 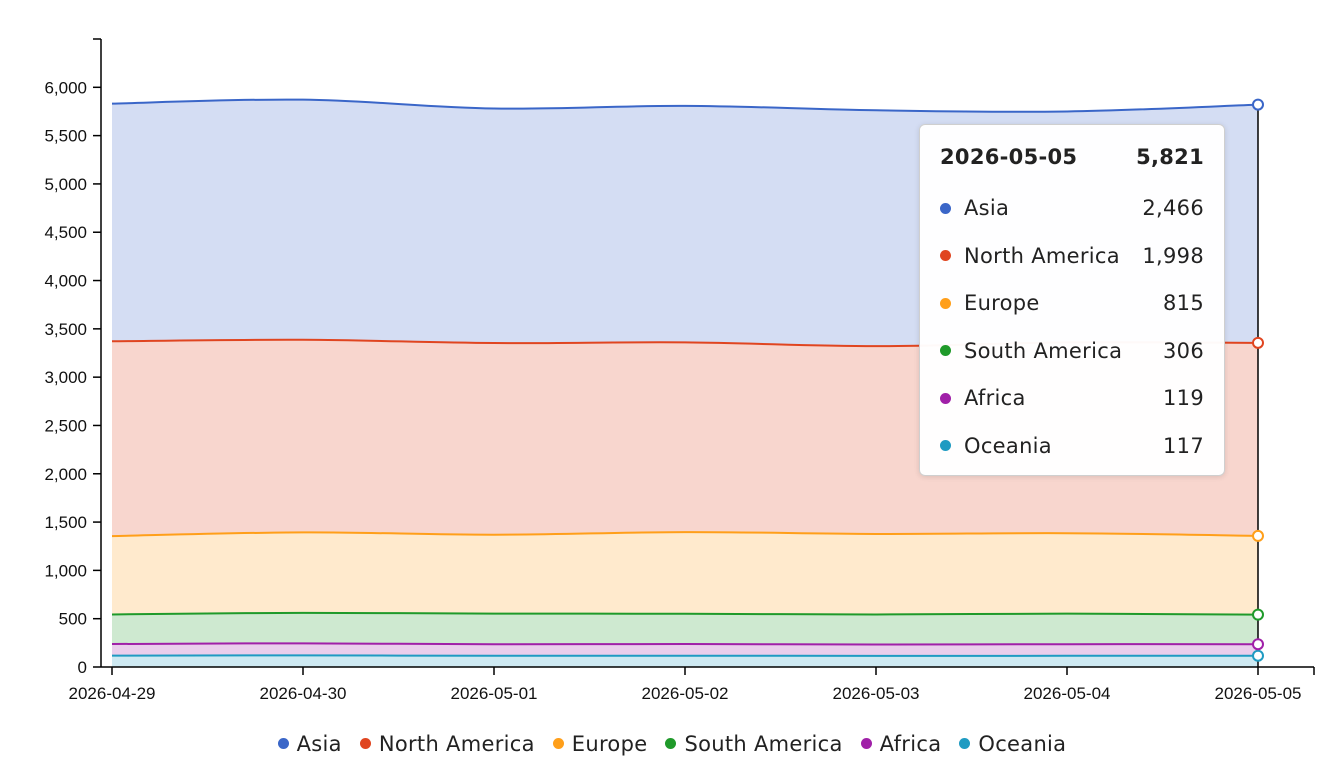 I want to click on x-tick-label: 2026-04-29, so click(x=112, y=693).